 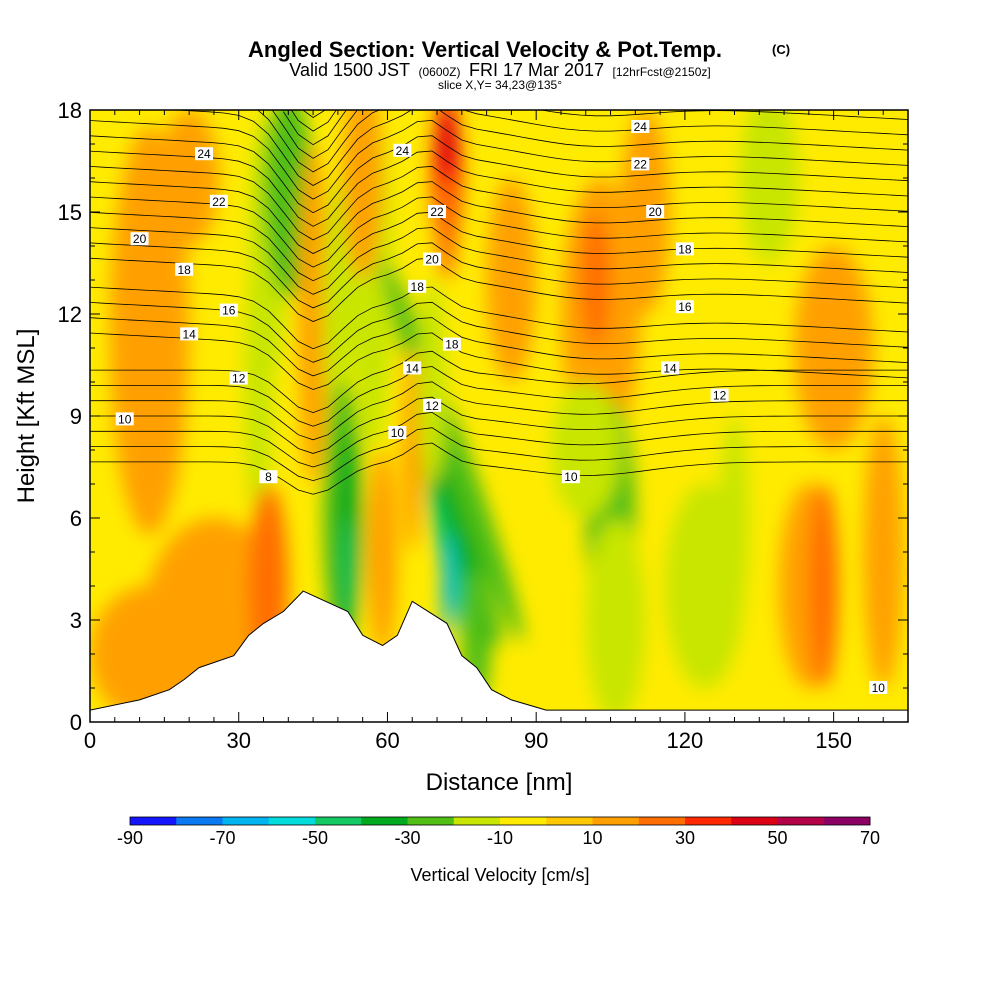 I want to click on contour-label-14: 14, so click(x=413, y=368).